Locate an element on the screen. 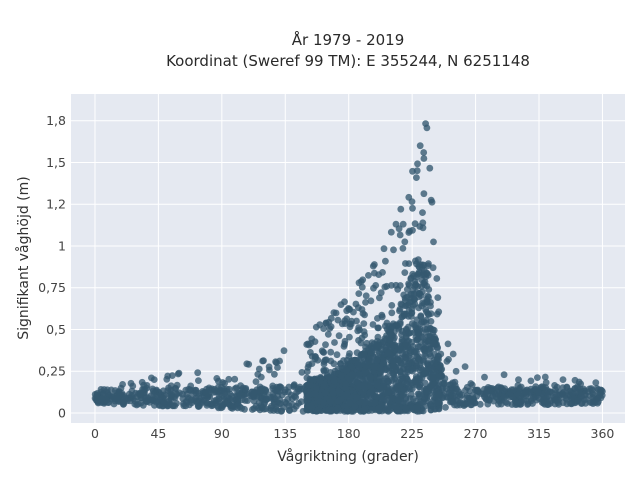 This screenshot has height=480, width=640. y-tick-label: 0,25 is located at coordinates (52, 371).